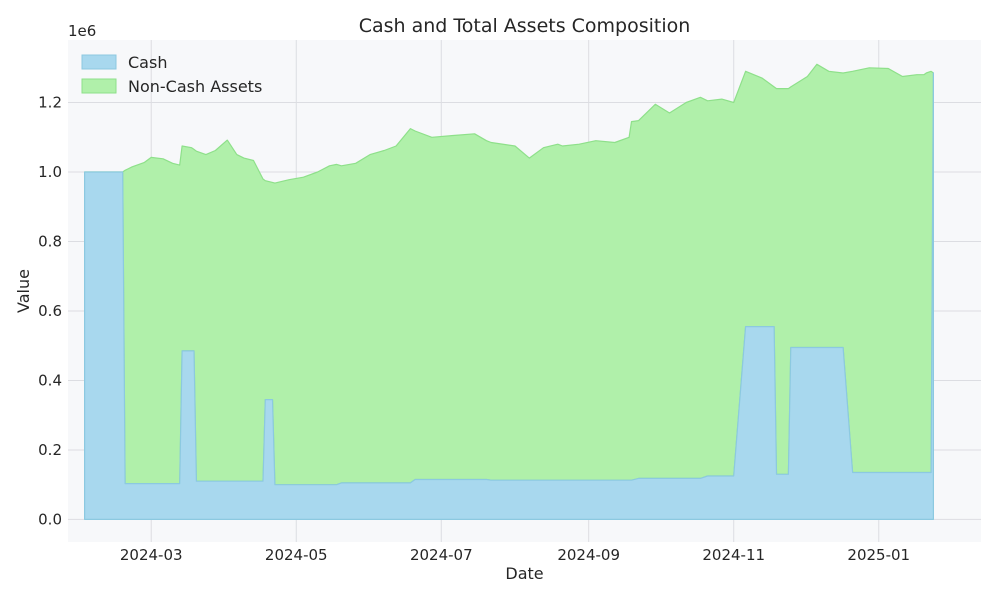 Image resolution: width=1000 pixels, height=600 pixels. Describe the element at coordinates (50, 380) in the screenshot. I see `y-tick-label: 0.4` at that location.